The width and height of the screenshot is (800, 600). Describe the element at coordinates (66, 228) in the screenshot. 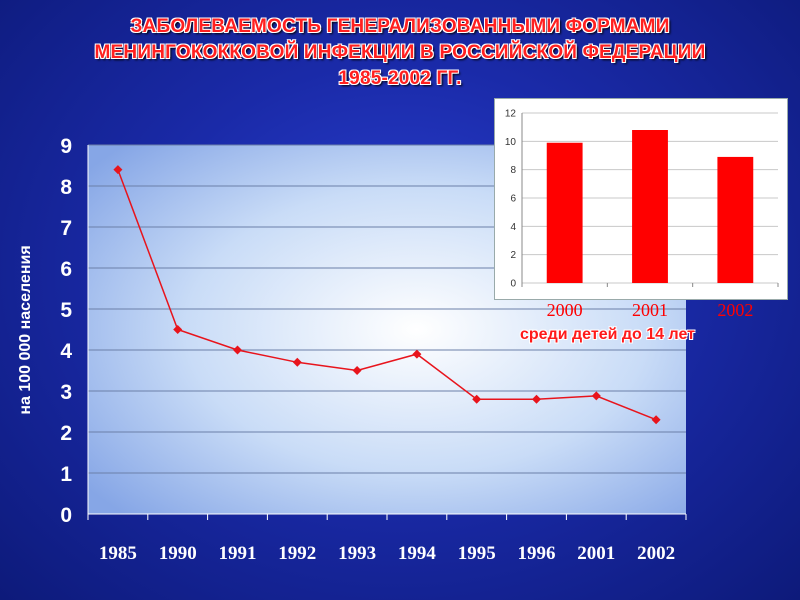

I see `y-tick-label: 7` at that location.